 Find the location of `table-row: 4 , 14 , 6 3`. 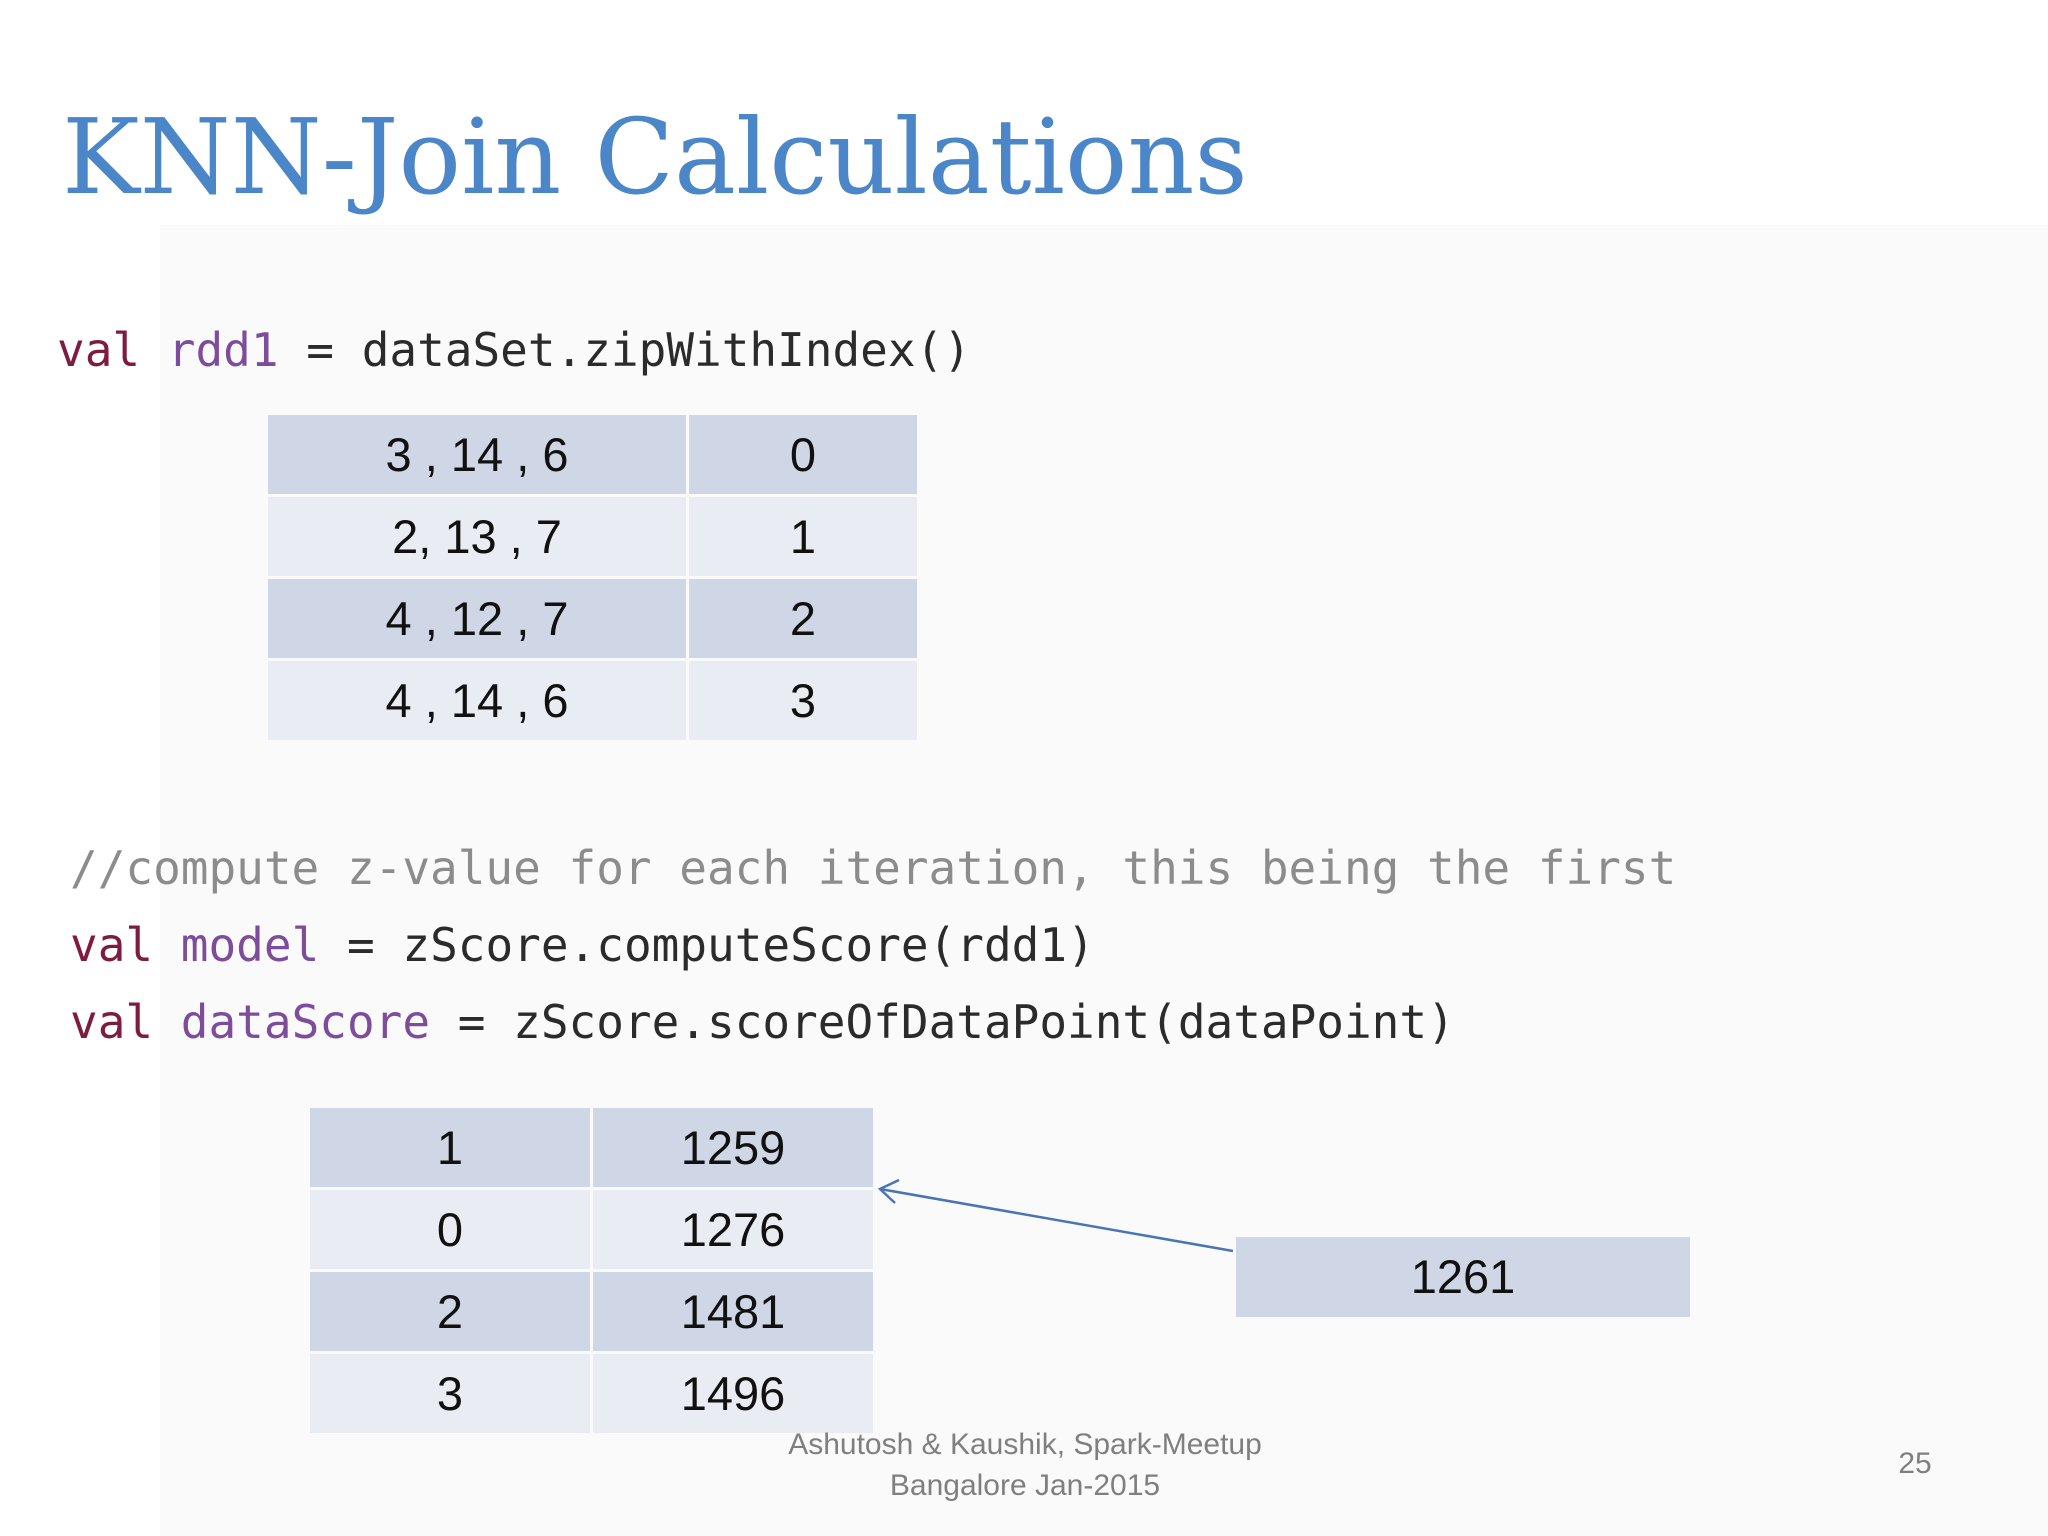

table-row: 4 , 14 , 6 3 is located at coordinates (592, 700).